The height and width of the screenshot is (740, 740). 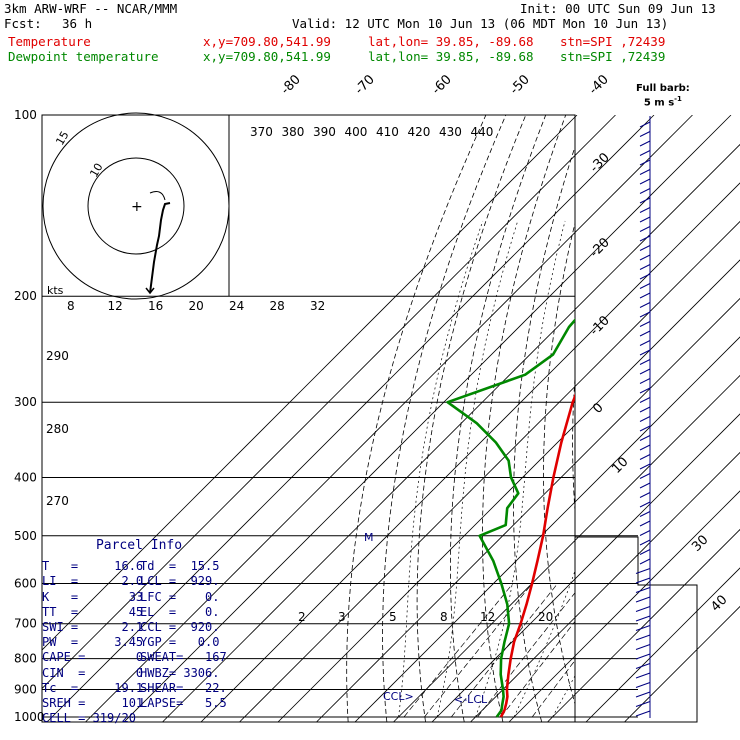 I want to click on mixing-ratio-label: 8, so click(x=444, y=617).